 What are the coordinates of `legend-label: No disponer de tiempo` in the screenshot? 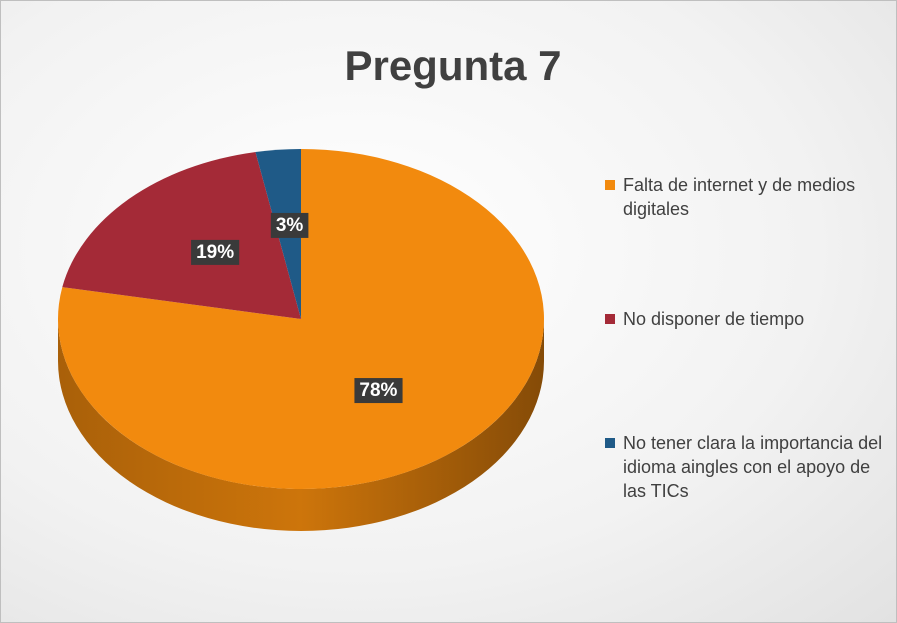 It's located at (714, 319).